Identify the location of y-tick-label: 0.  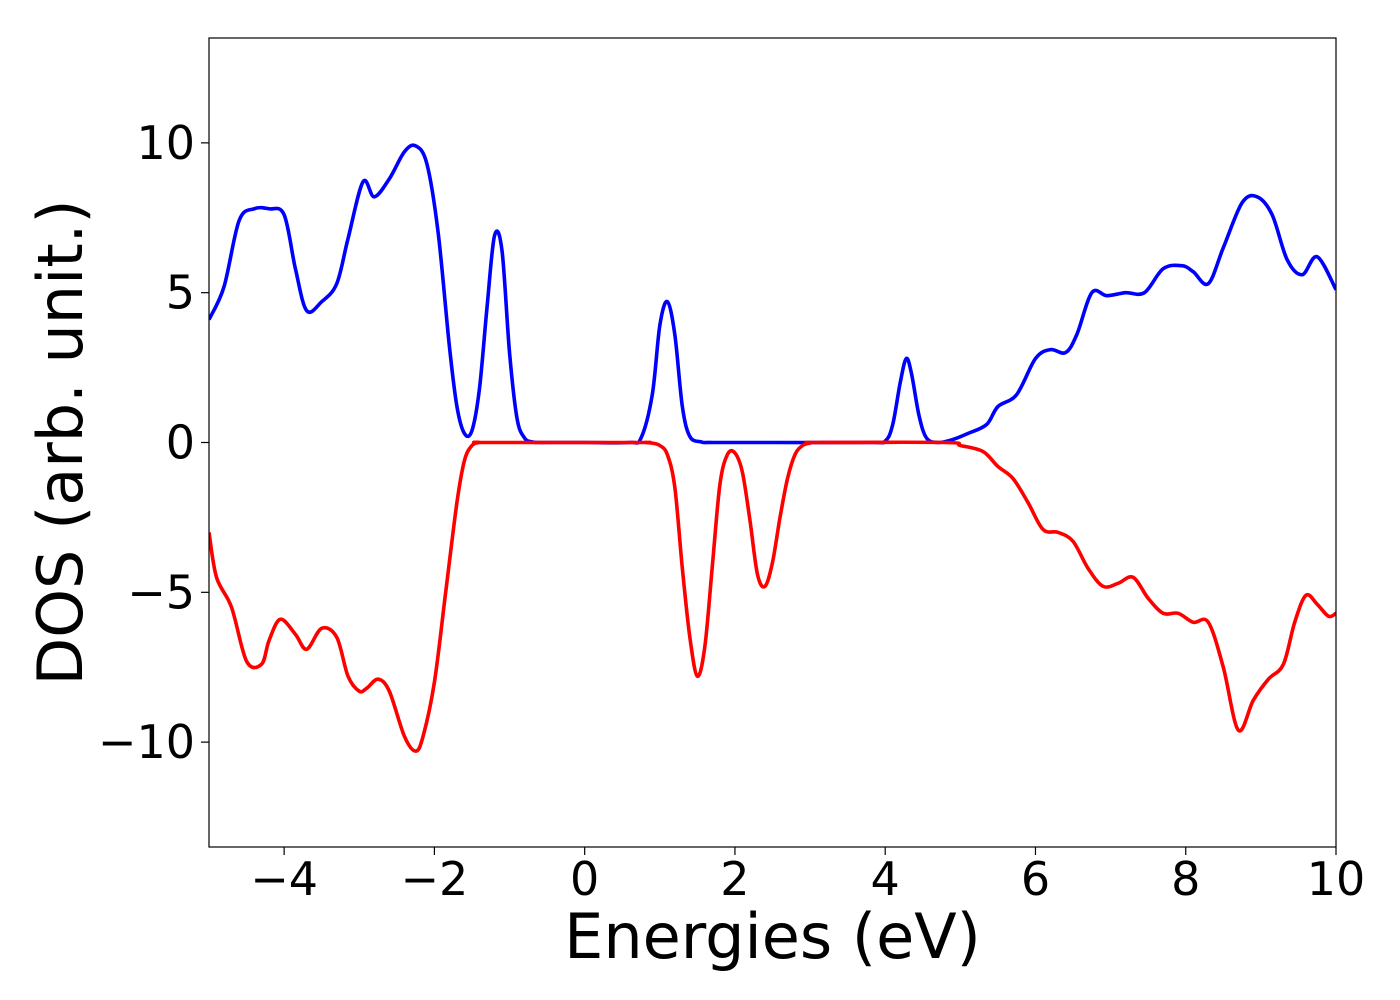
(180, 443).